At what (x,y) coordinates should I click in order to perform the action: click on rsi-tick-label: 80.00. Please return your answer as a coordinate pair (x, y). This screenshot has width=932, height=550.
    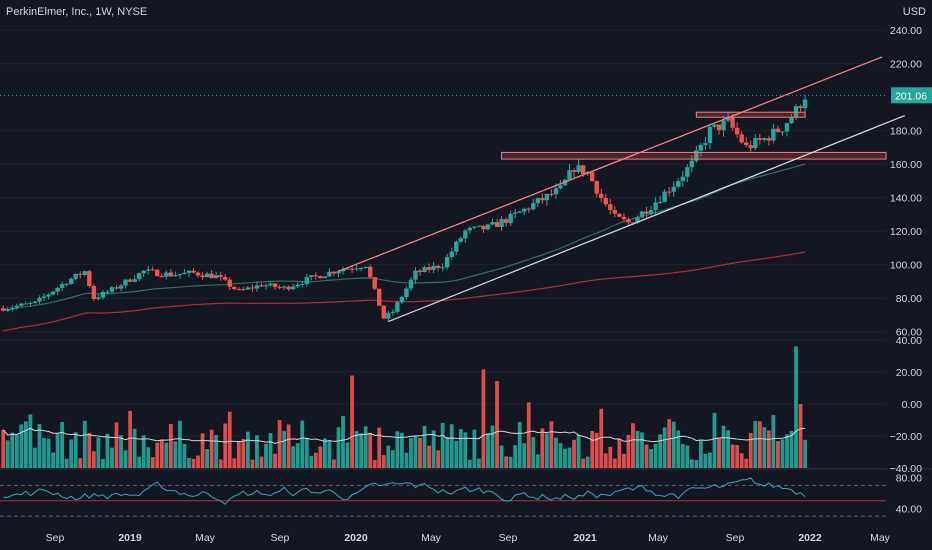
    Looking at the image, I should click on (909, 479).